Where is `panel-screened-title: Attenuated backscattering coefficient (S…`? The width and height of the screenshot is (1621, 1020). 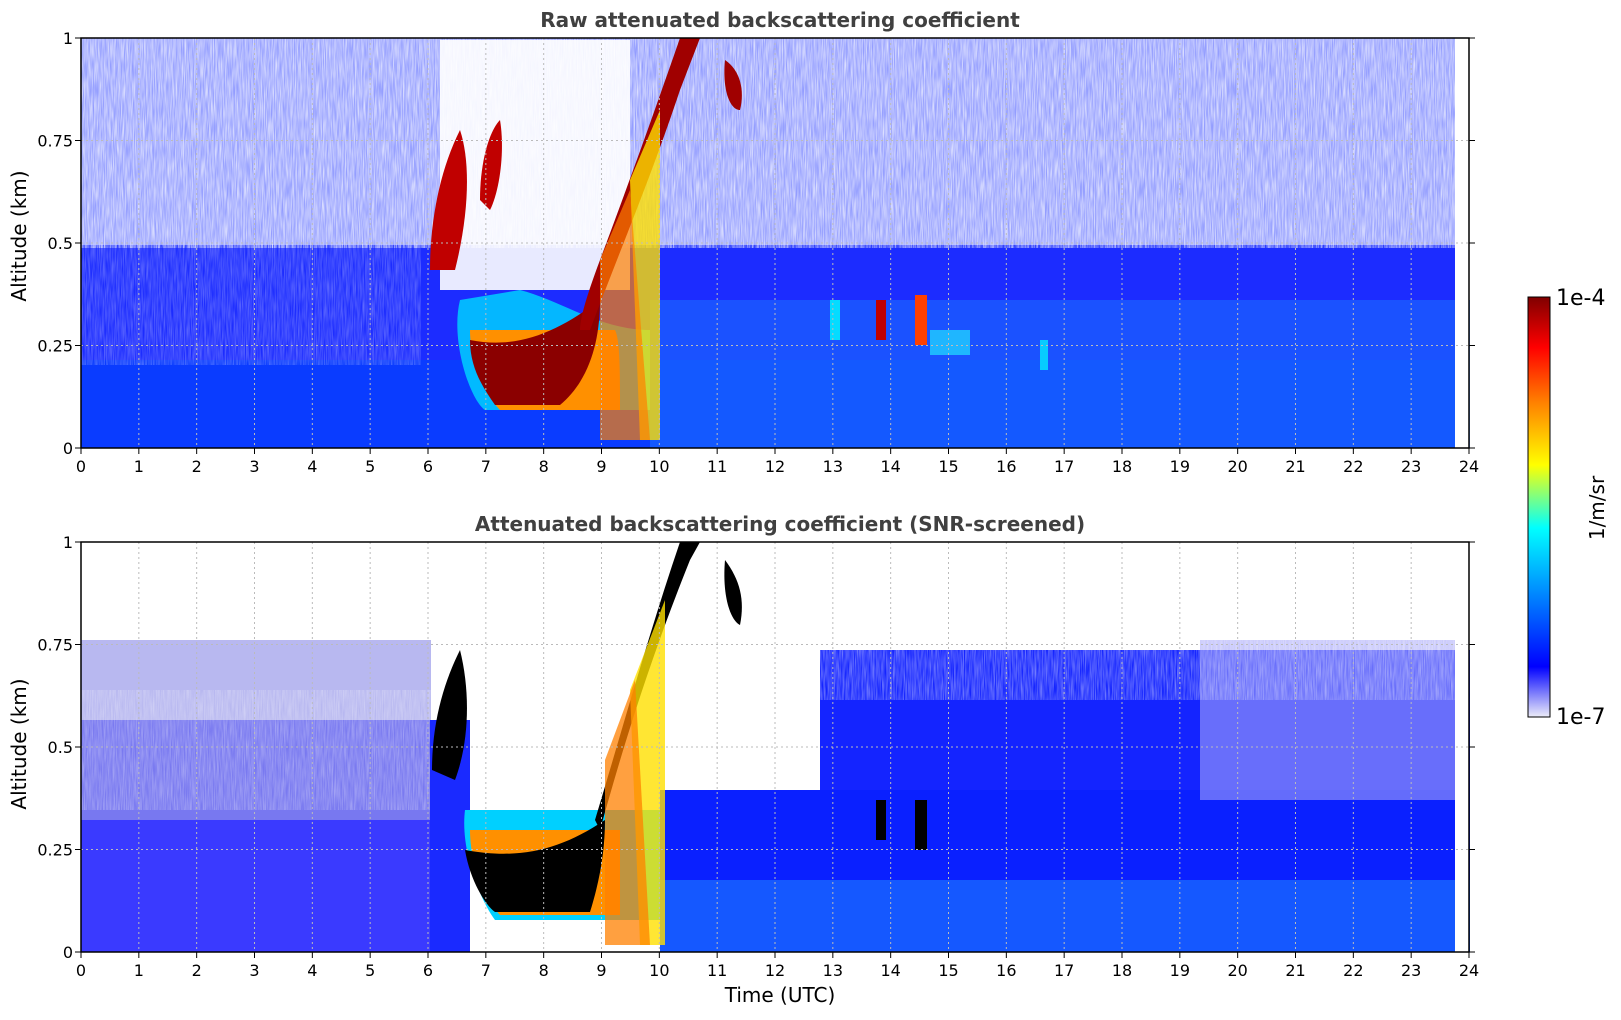 panel-screened-title: Attenuated backscattering coefficient (S… is located at coordinates (780, 524).